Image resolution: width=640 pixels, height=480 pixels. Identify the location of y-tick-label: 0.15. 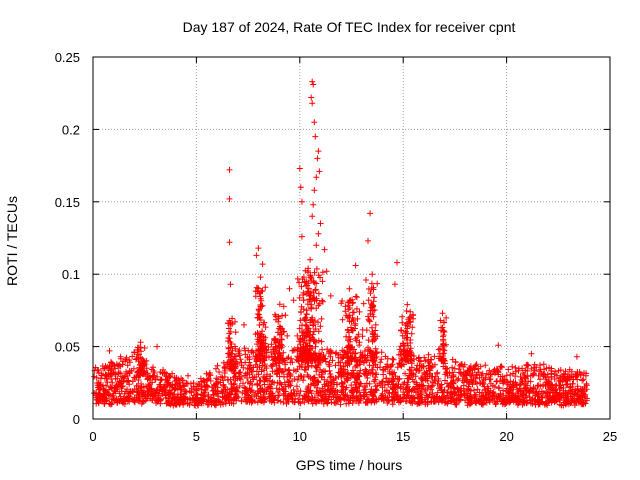
(67, 202).